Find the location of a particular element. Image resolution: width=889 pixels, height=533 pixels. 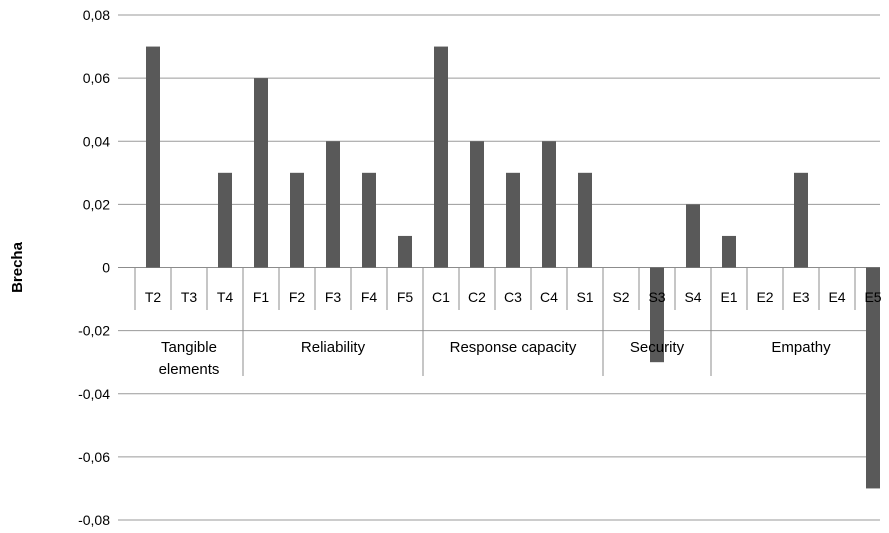

category-label: E3 is located at coordinates (800, 297).